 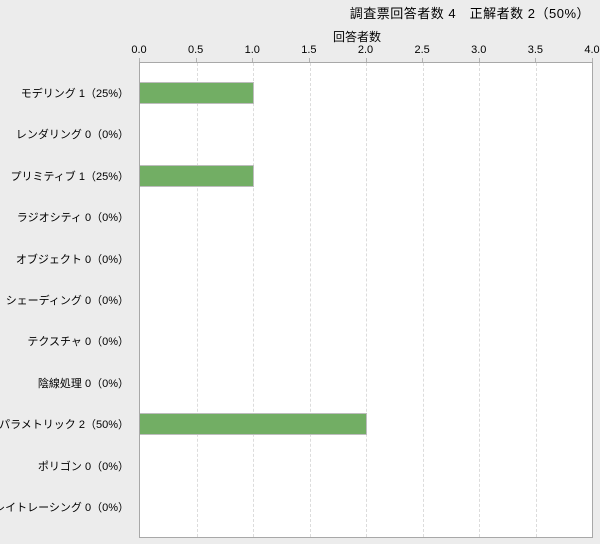 What do you see at coordinates (78, 342) in the screenshot?
I see `category-label: テクスチャ 0（0%）` at bounding box center [78, 342].